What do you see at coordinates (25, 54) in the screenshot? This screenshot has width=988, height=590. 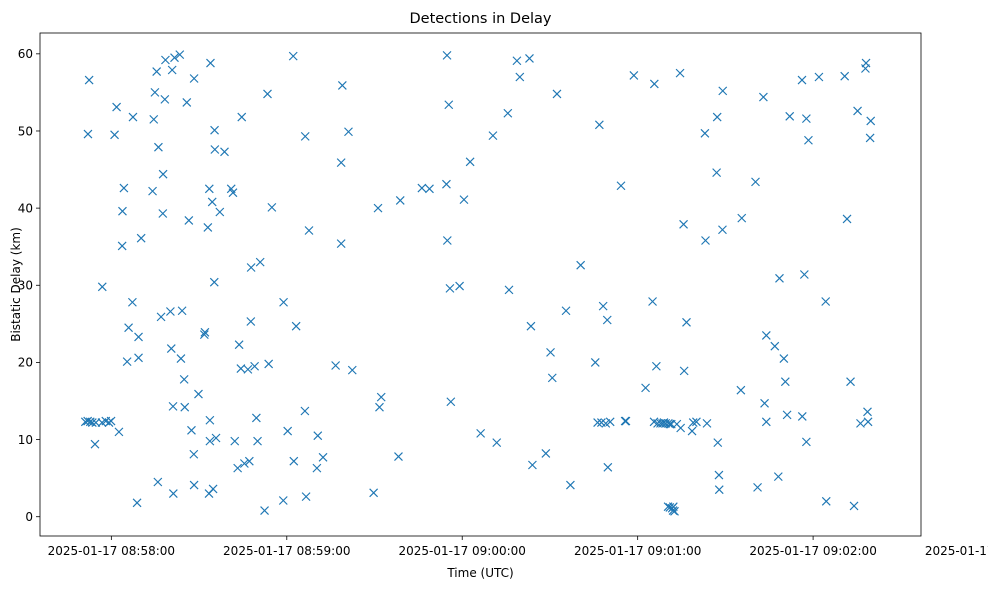 I see `y-tick-label: 60` at bounding box center [25, 54].